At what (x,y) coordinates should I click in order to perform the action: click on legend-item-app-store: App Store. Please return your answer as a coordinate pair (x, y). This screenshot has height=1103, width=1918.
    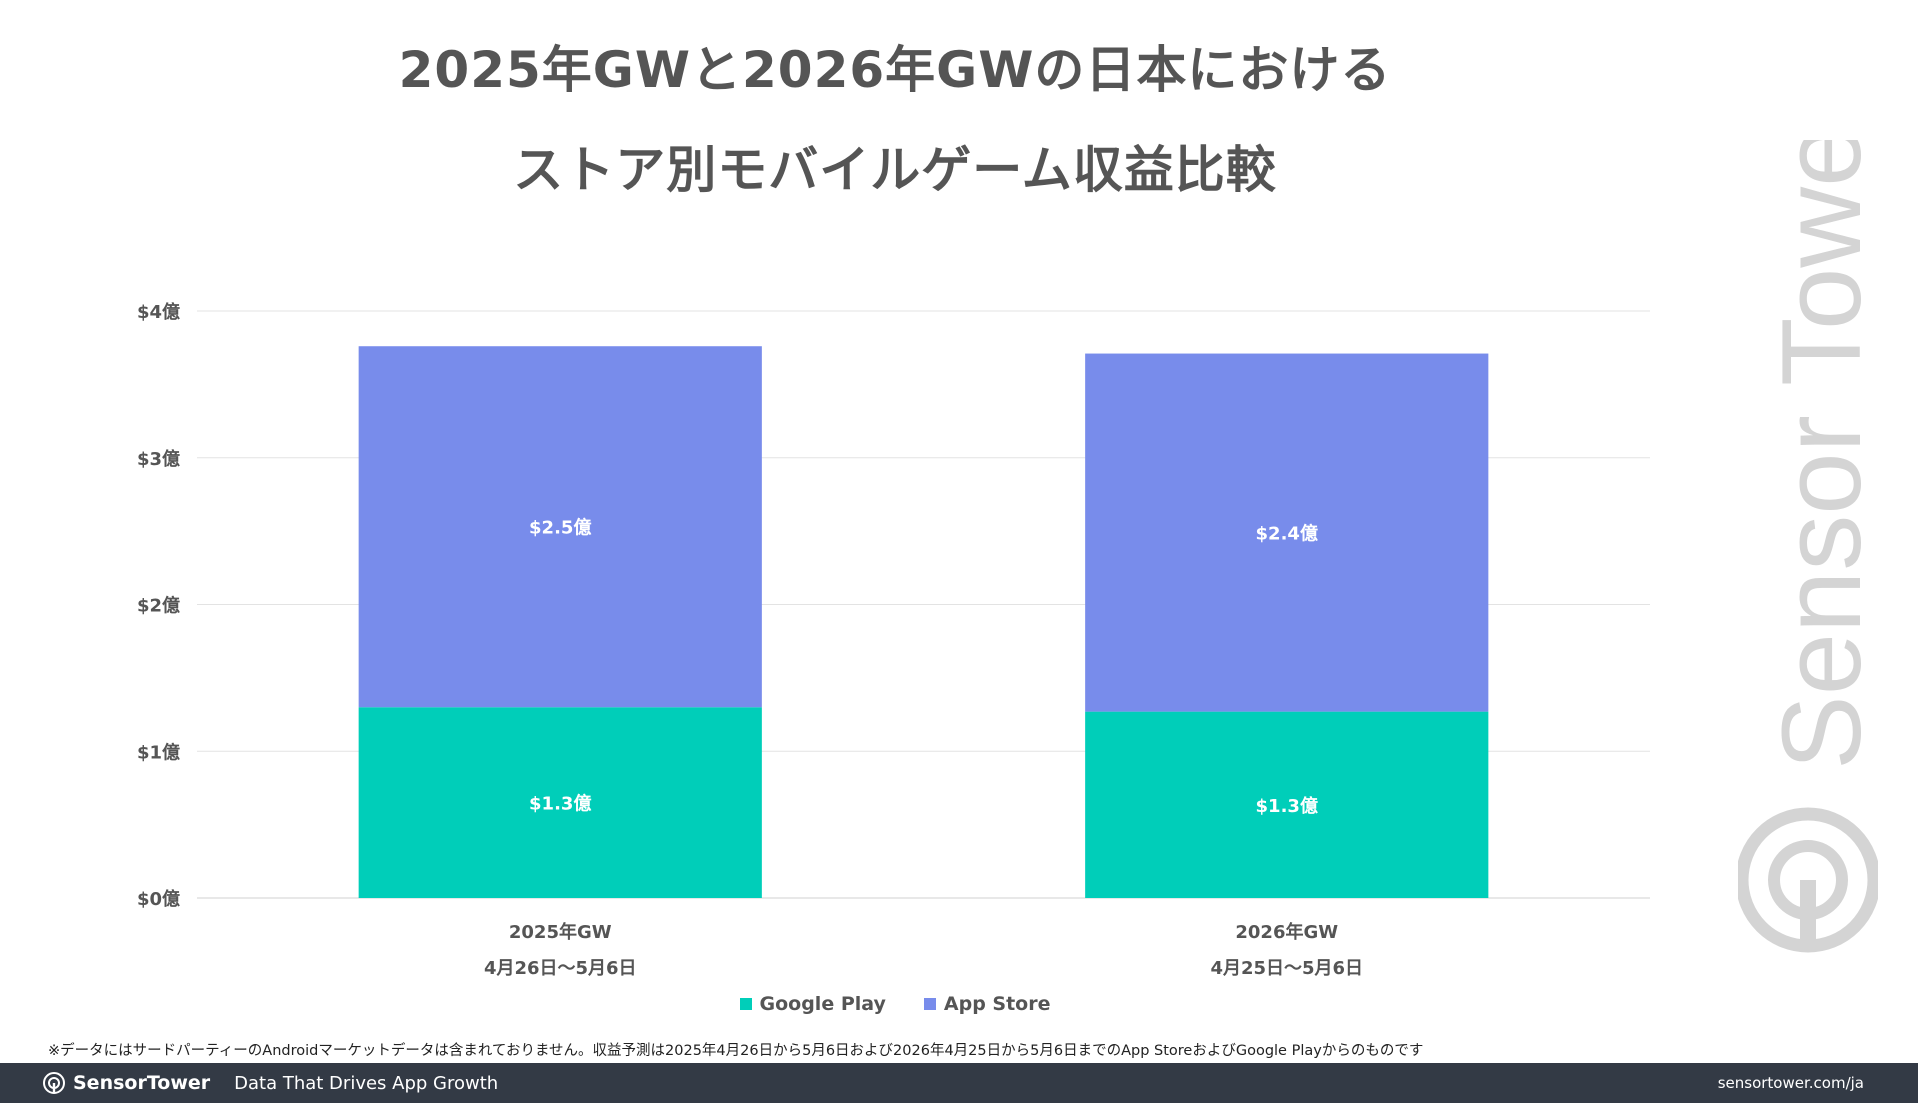
    Looking at the image, I should click on (987, 1004).